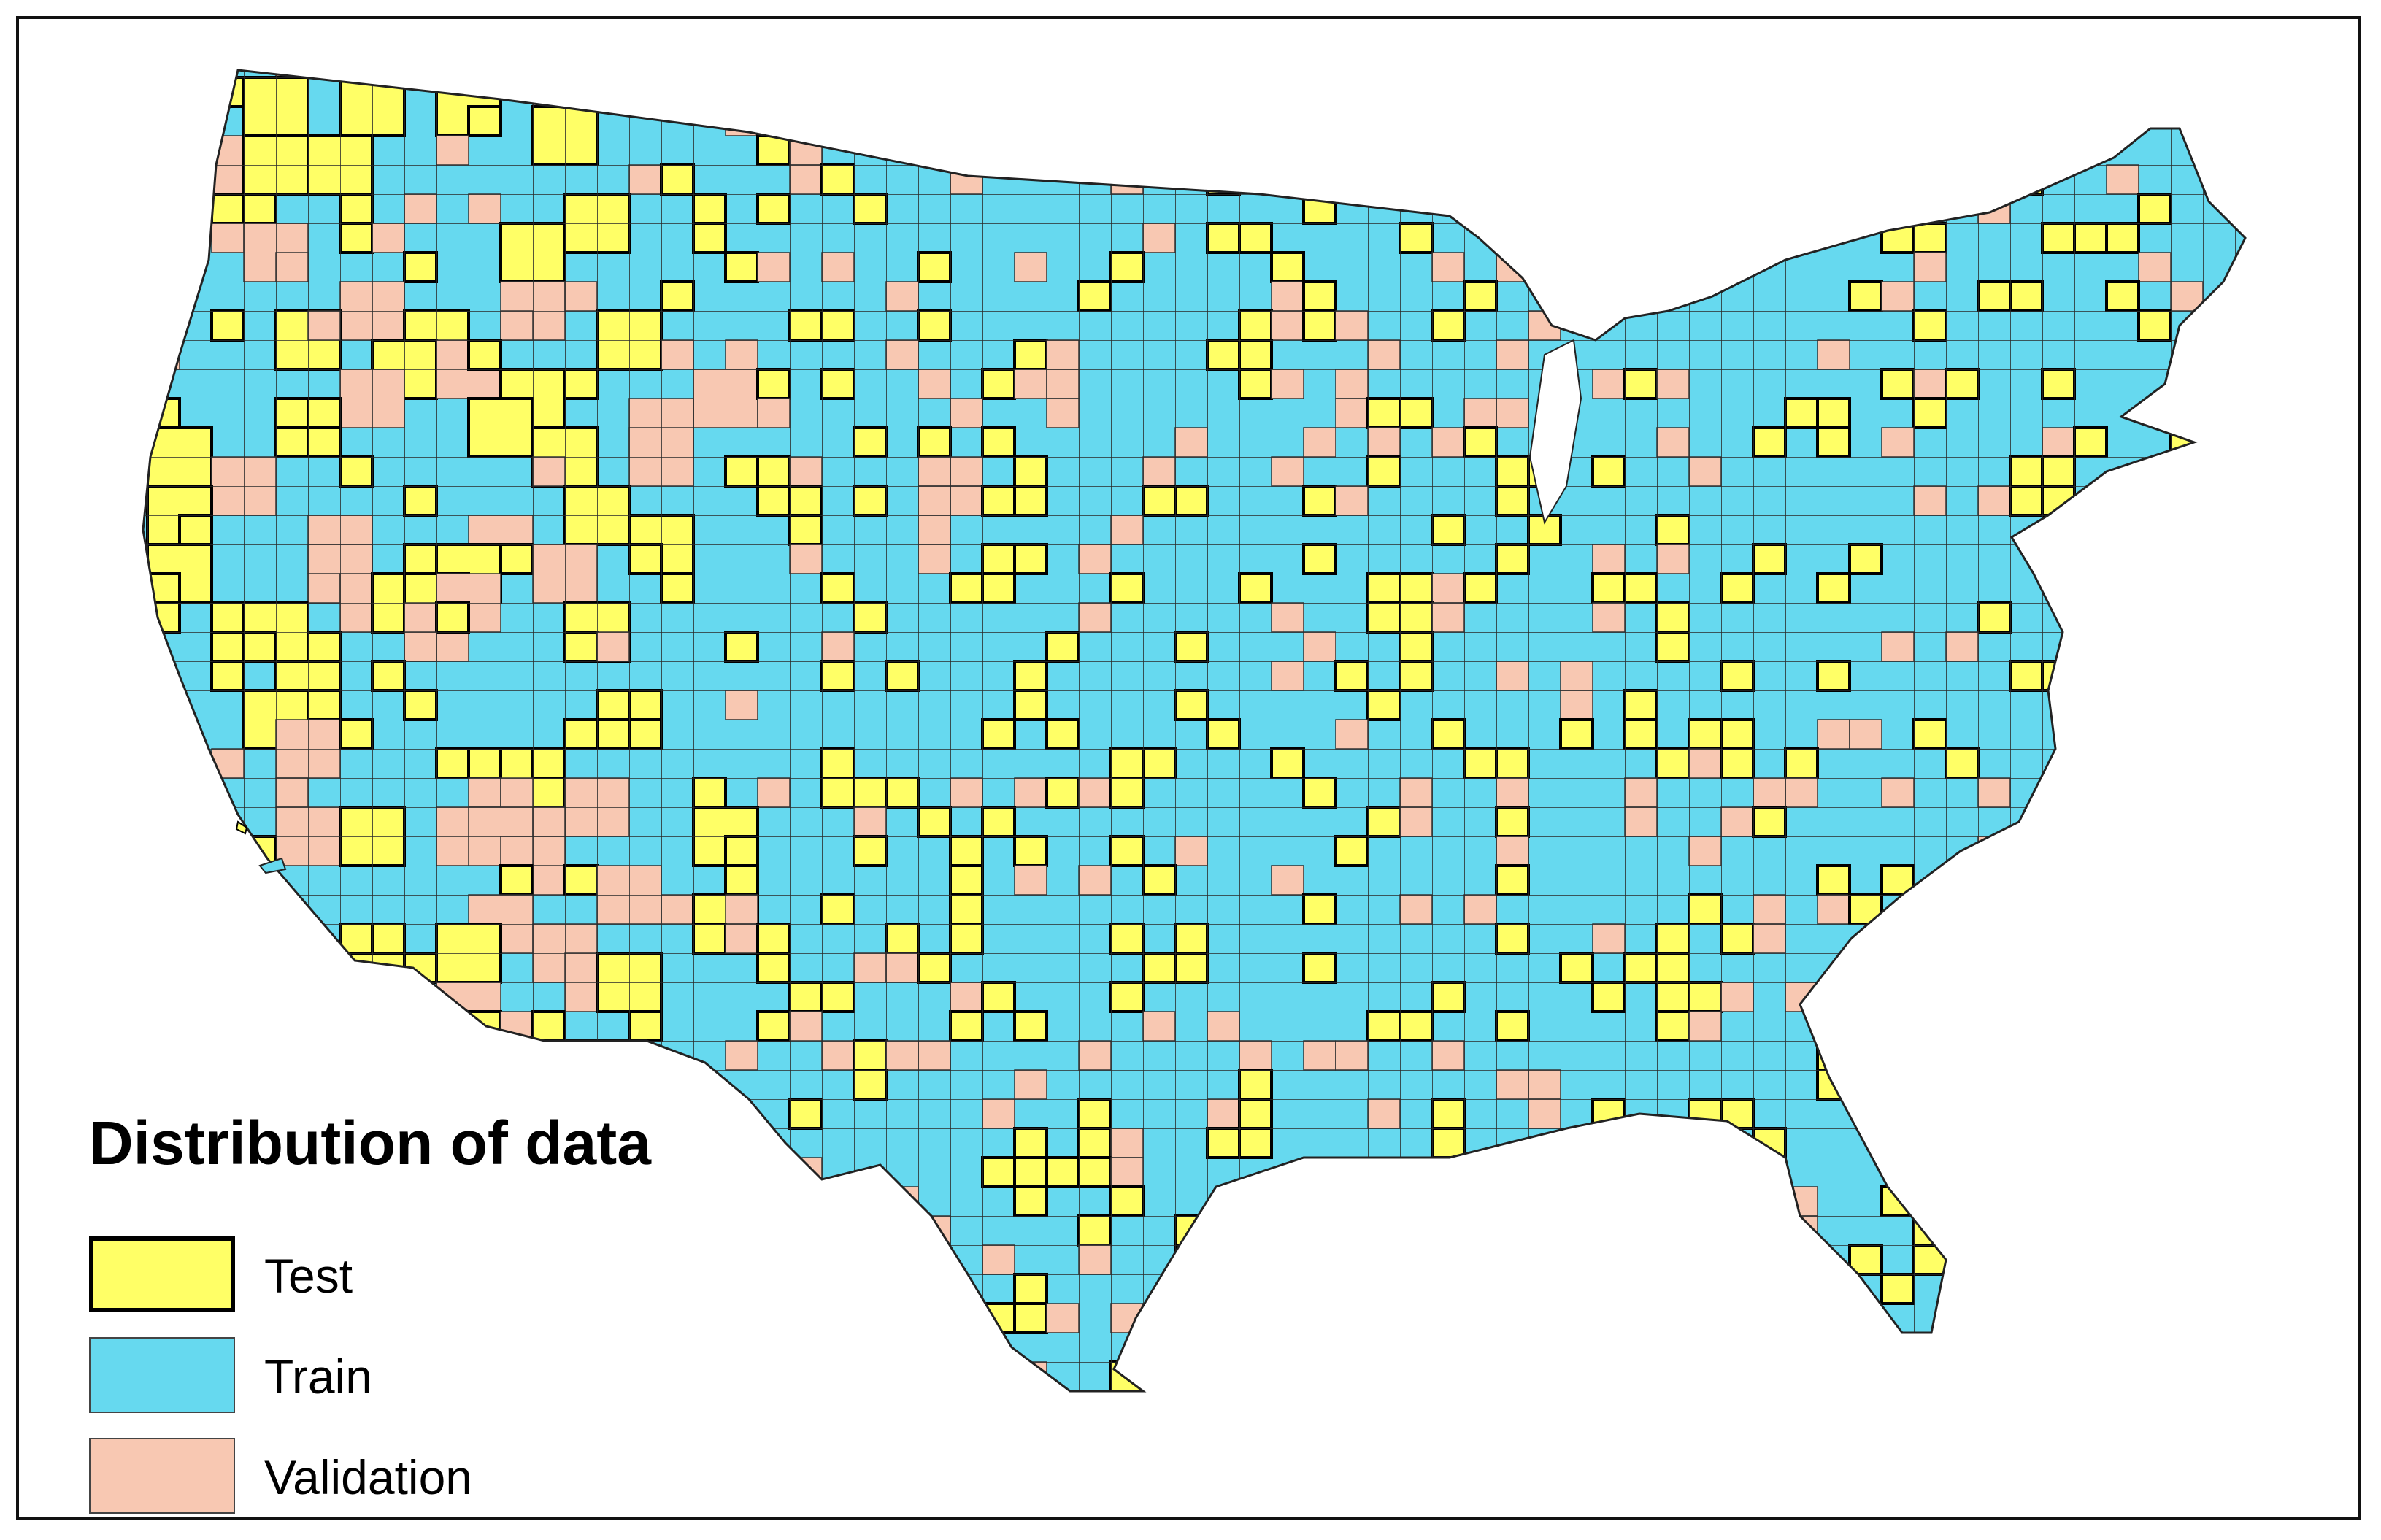 The height and width of the screenshot is (1540, 2381). Describe the element at coordinates (162, 1476) in the screenshot. I see `legend-swatch-validation` at that location.